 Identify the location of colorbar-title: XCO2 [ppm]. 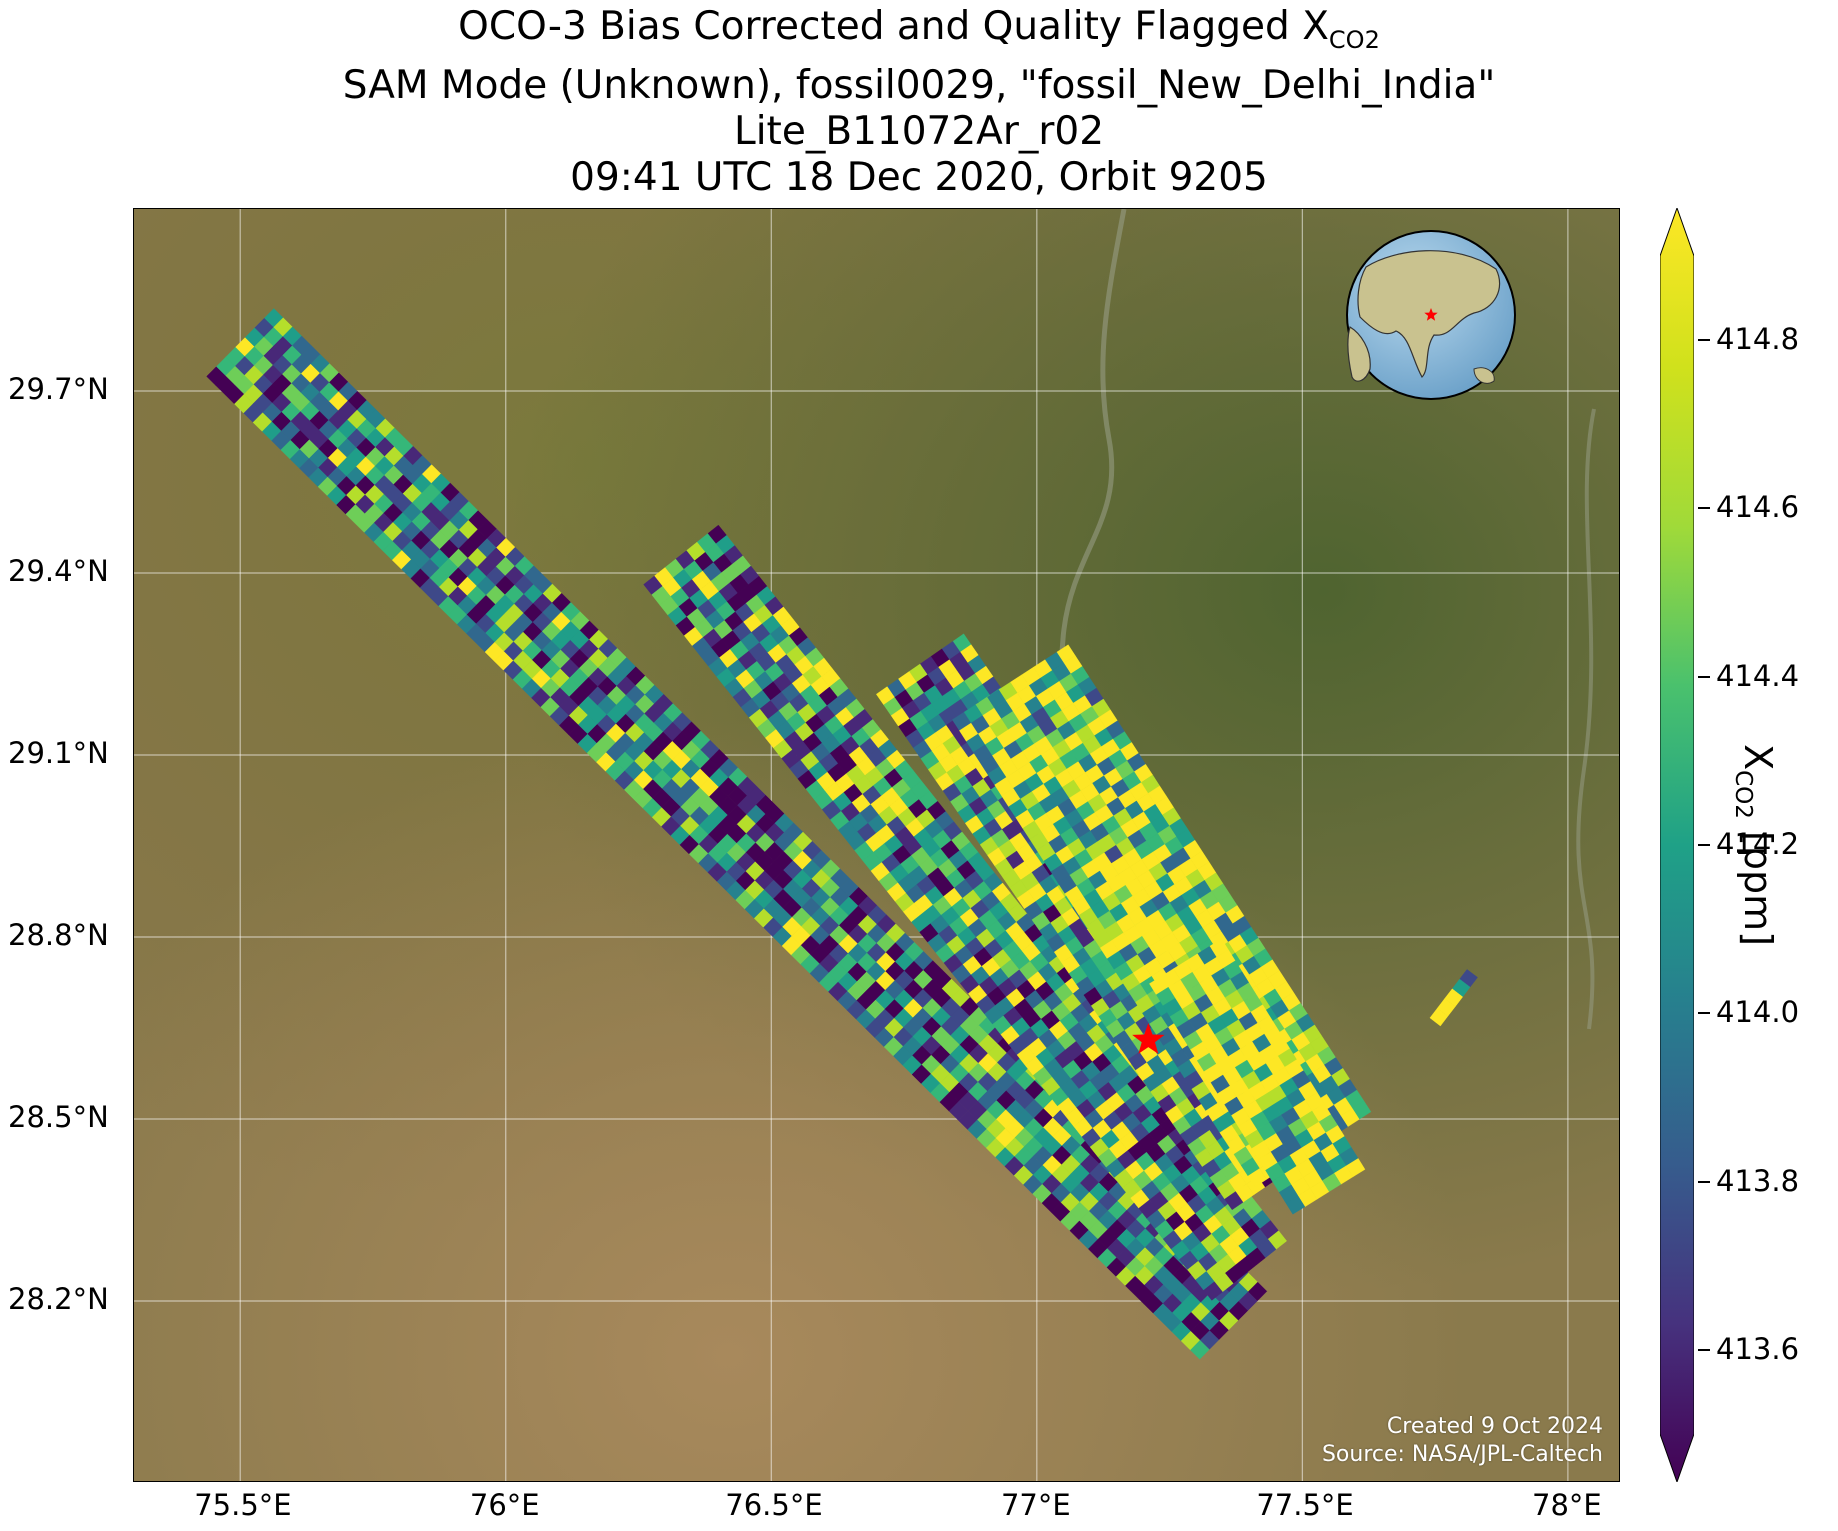
(1755, 845).